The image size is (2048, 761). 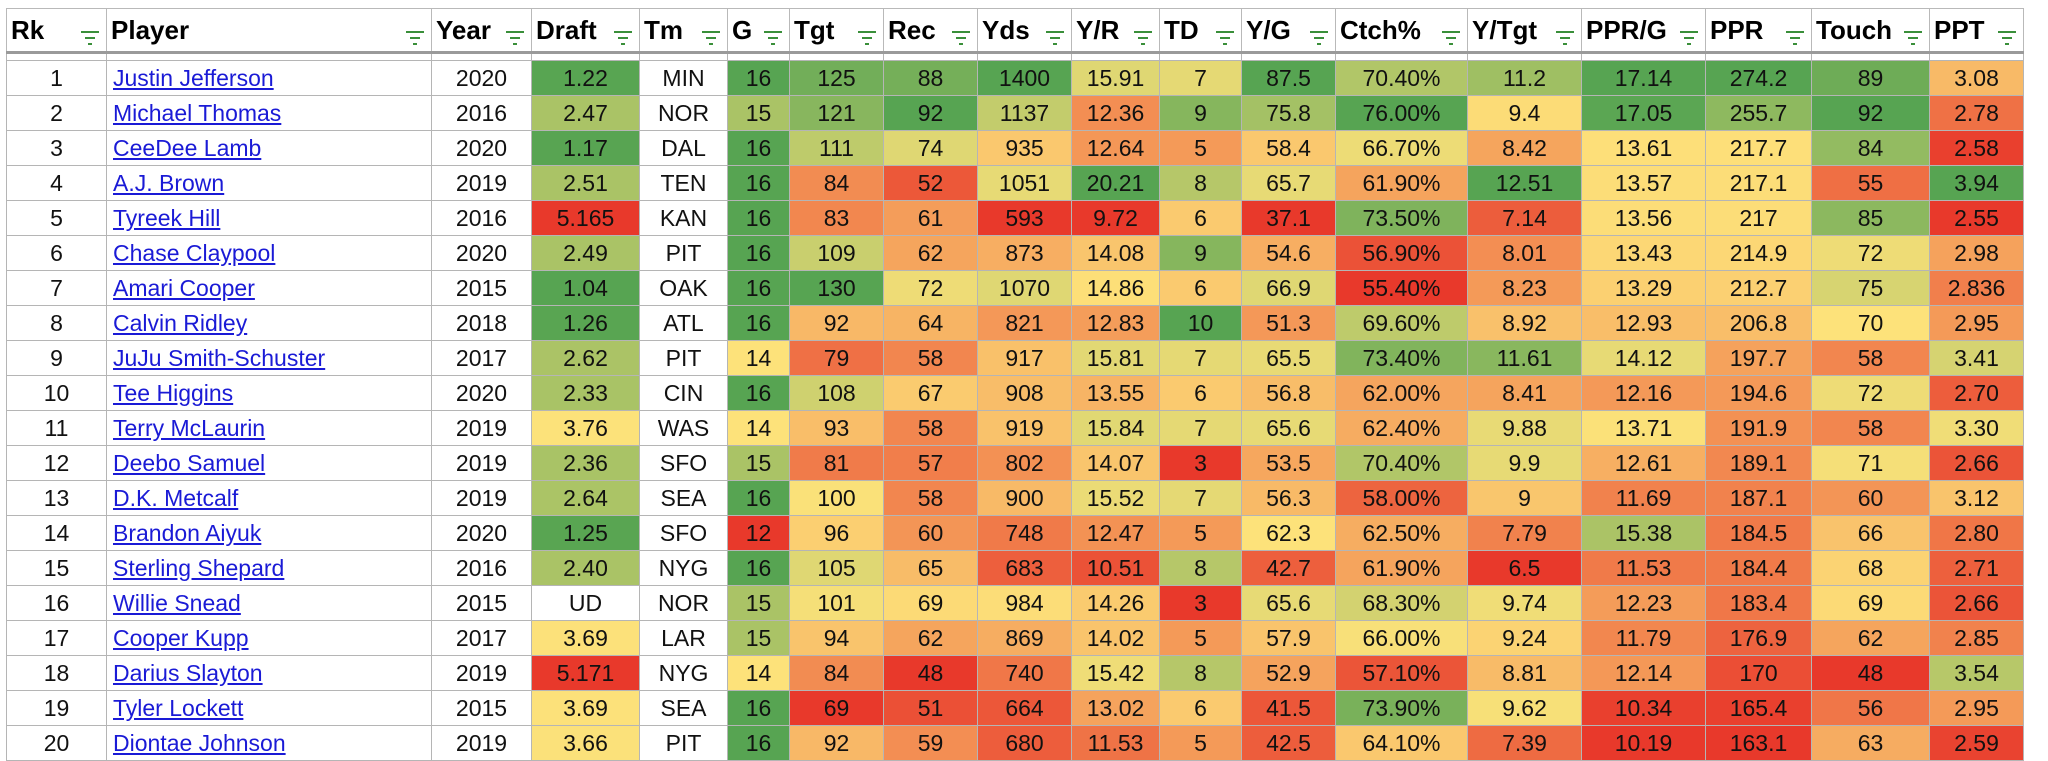 What do you see at coordinates (189, 462) in the screenshot?
I see `player-link: Deebo Samuel` at bounding box center [189, 462].